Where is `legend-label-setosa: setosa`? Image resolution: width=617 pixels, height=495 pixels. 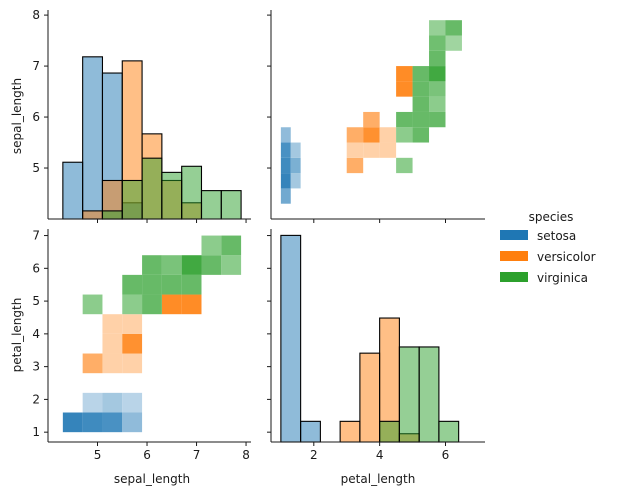 legend-label-setosa: setosa is located at coordinates (556, 236).